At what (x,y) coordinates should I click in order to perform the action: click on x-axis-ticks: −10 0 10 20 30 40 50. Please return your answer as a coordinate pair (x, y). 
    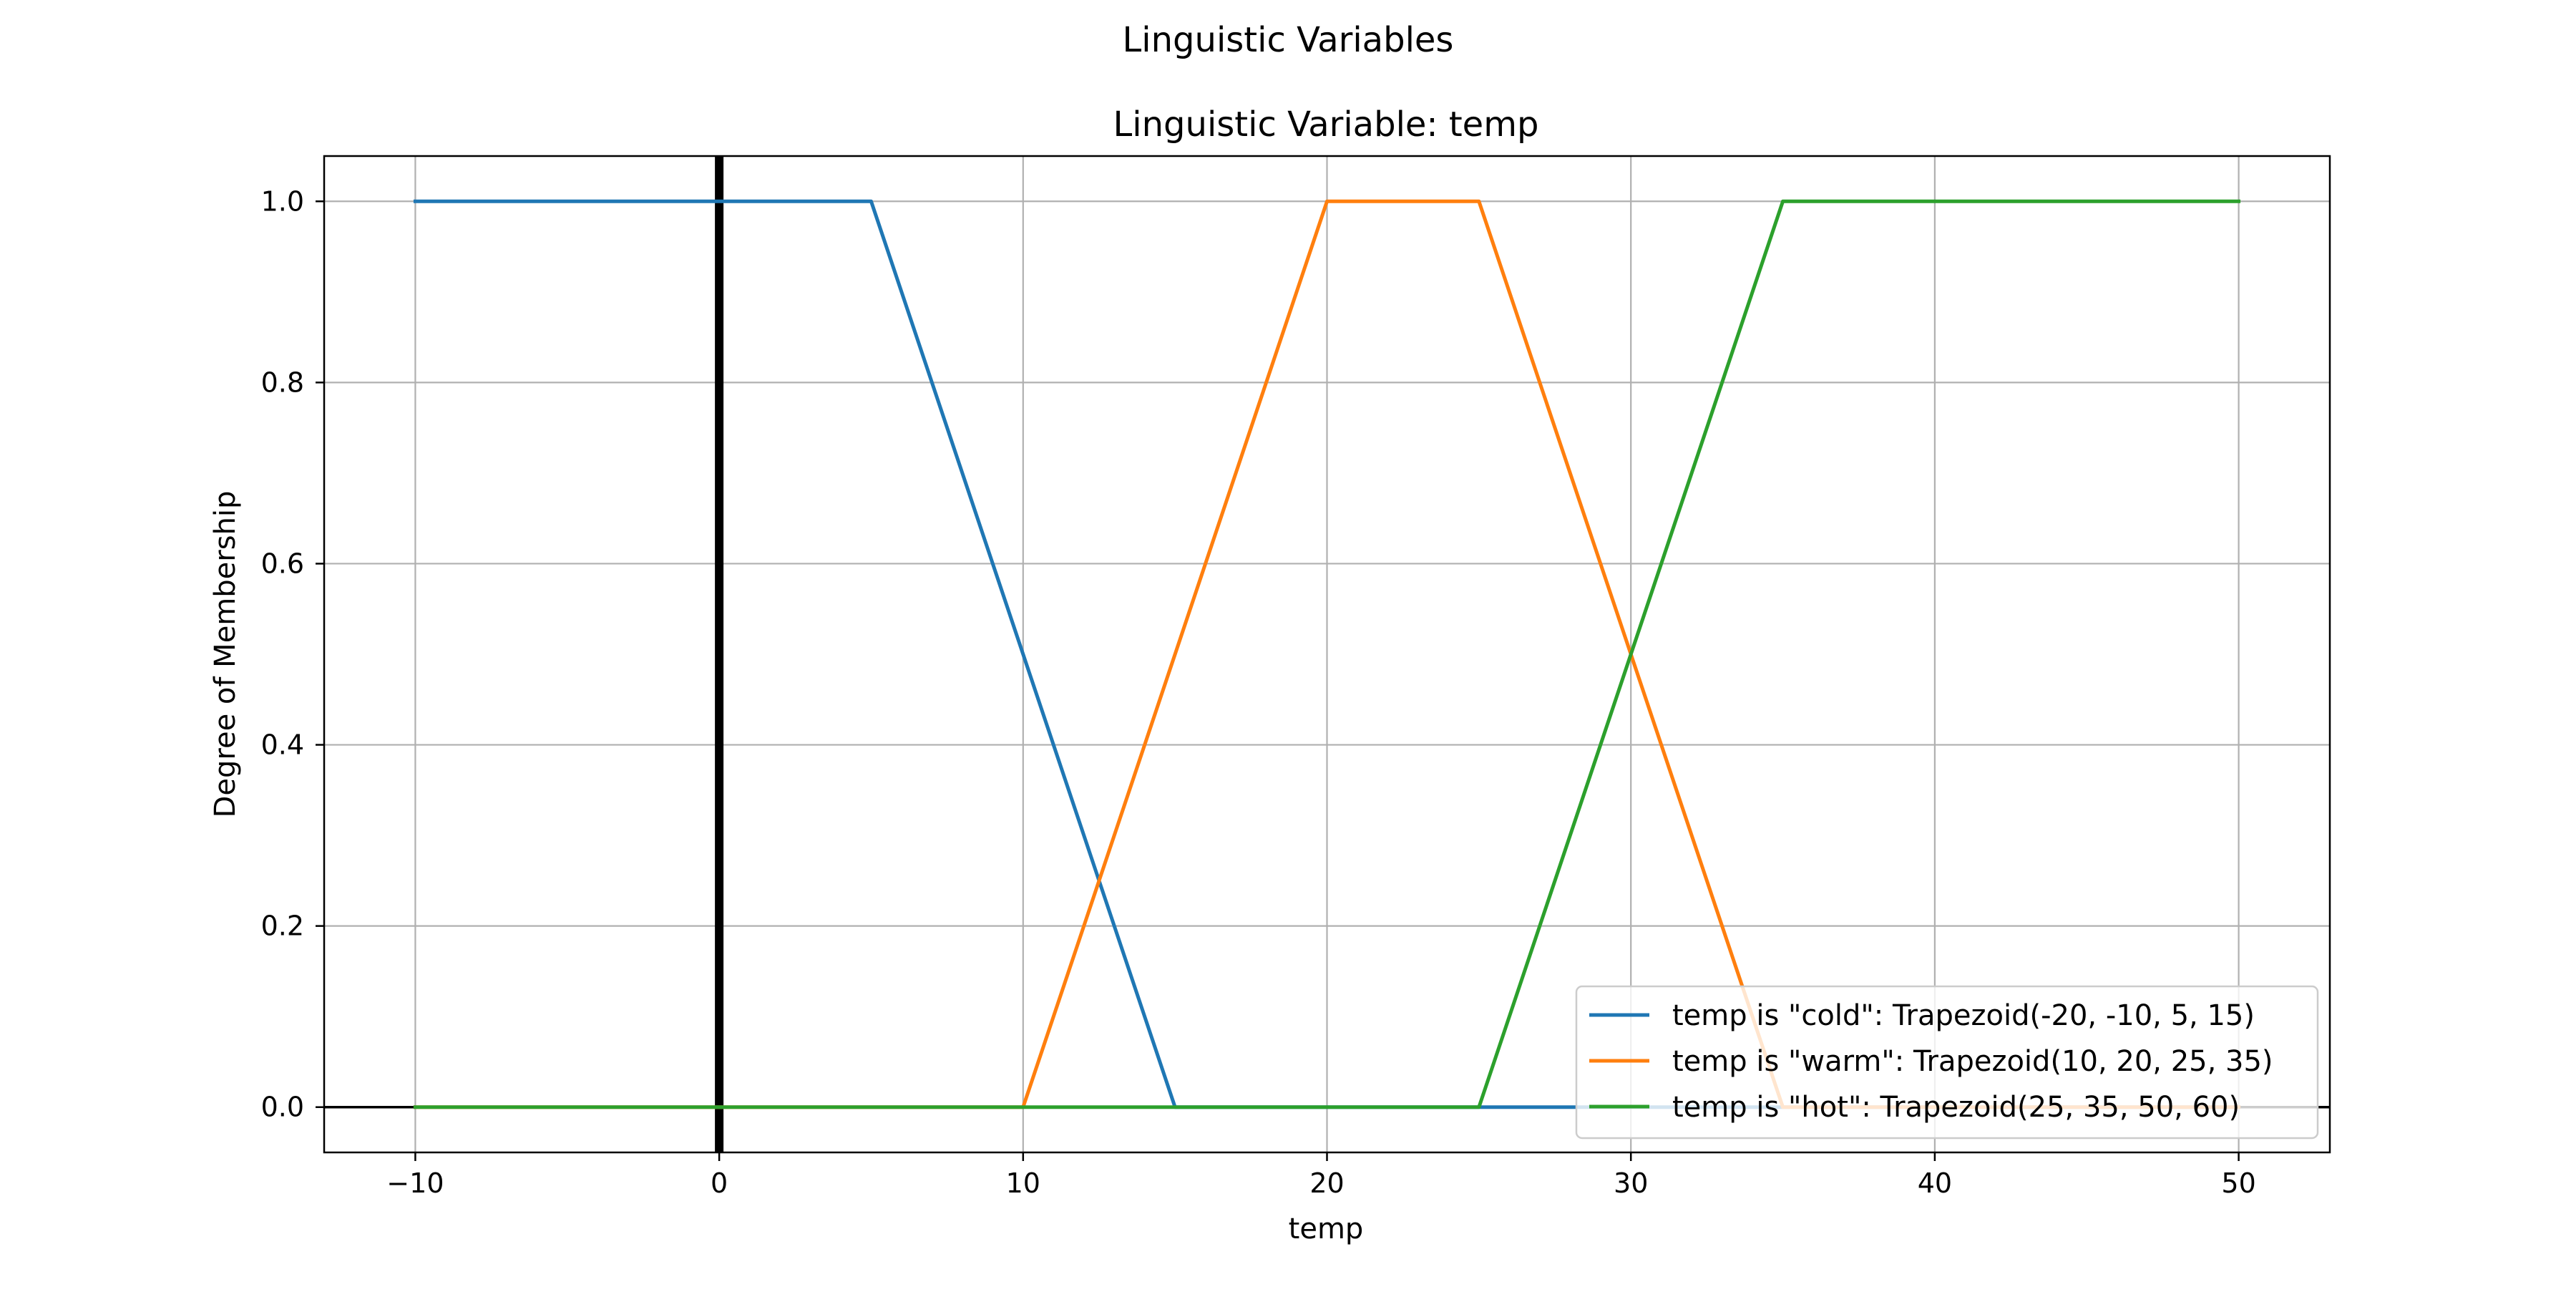
    Looking at the image, I should click on (1321, 1175).